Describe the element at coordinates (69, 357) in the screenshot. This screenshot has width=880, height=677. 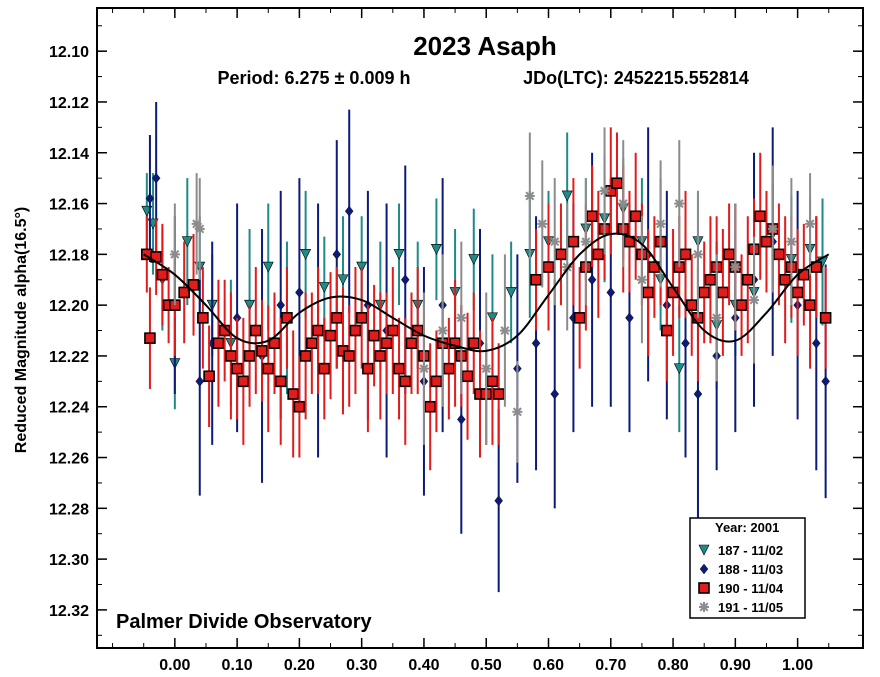
I see `y-tick-label: 12.22` at that location.